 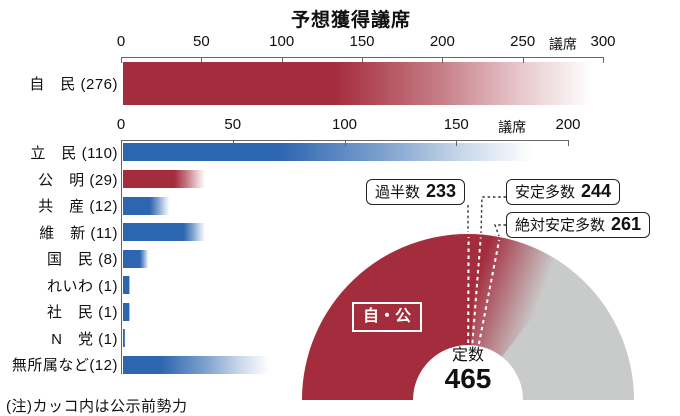 I want to click on majority-label: 過半数, so click(x=398, y=192).